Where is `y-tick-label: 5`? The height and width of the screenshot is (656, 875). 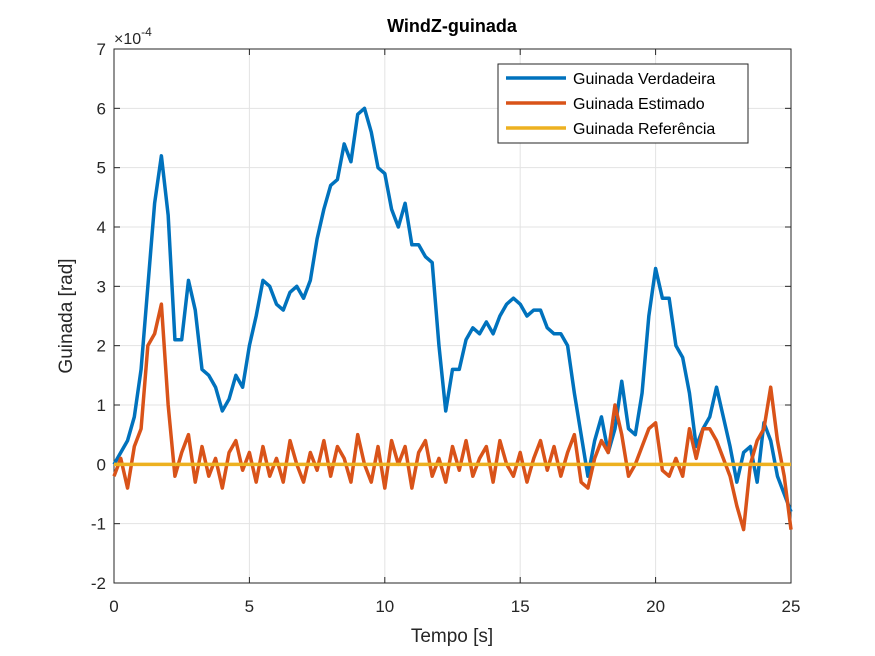
y-tick-label: 5 is located at coordinates (101, 168).